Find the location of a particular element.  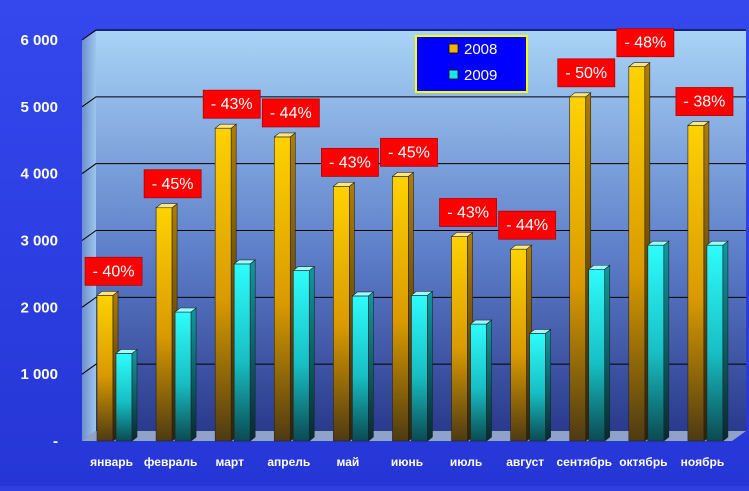

change-label: - 48% is located at coordinates (645, 43).